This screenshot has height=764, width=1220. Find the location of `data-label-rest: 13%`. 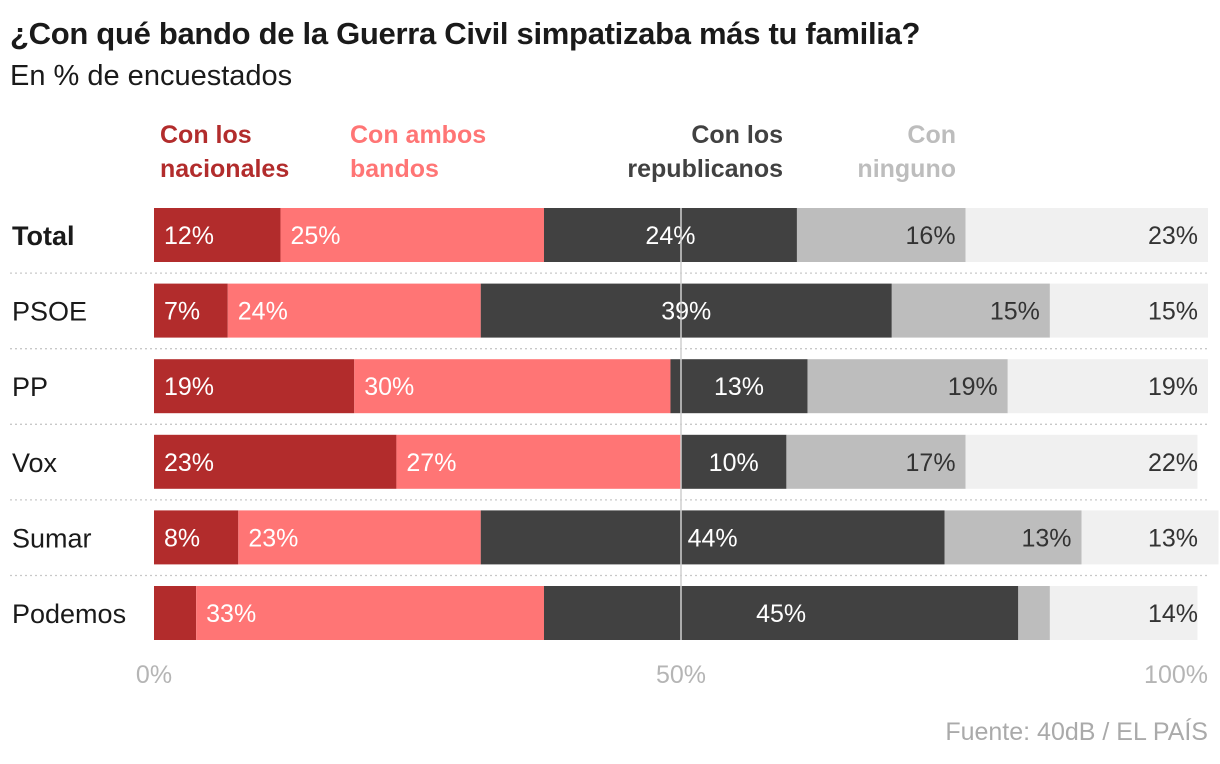

data-label-rest: 13% is located at coordinates (1173, 538).